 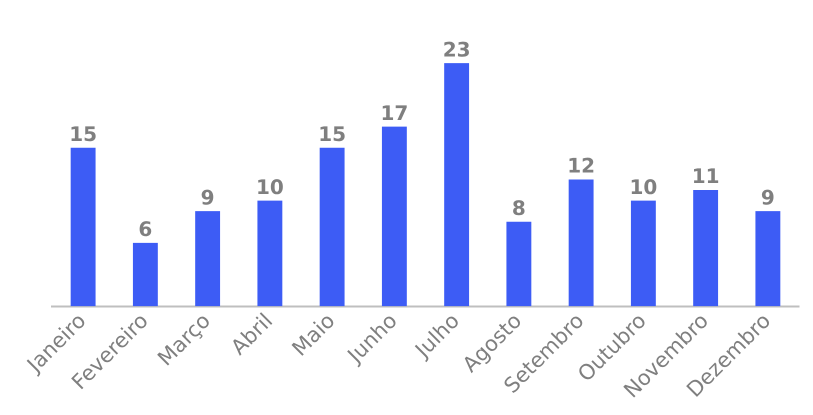 What do you see at coordinates (394, 112) in the screenshot?
I see `data-label: 17` at bounding box center [394, 112].